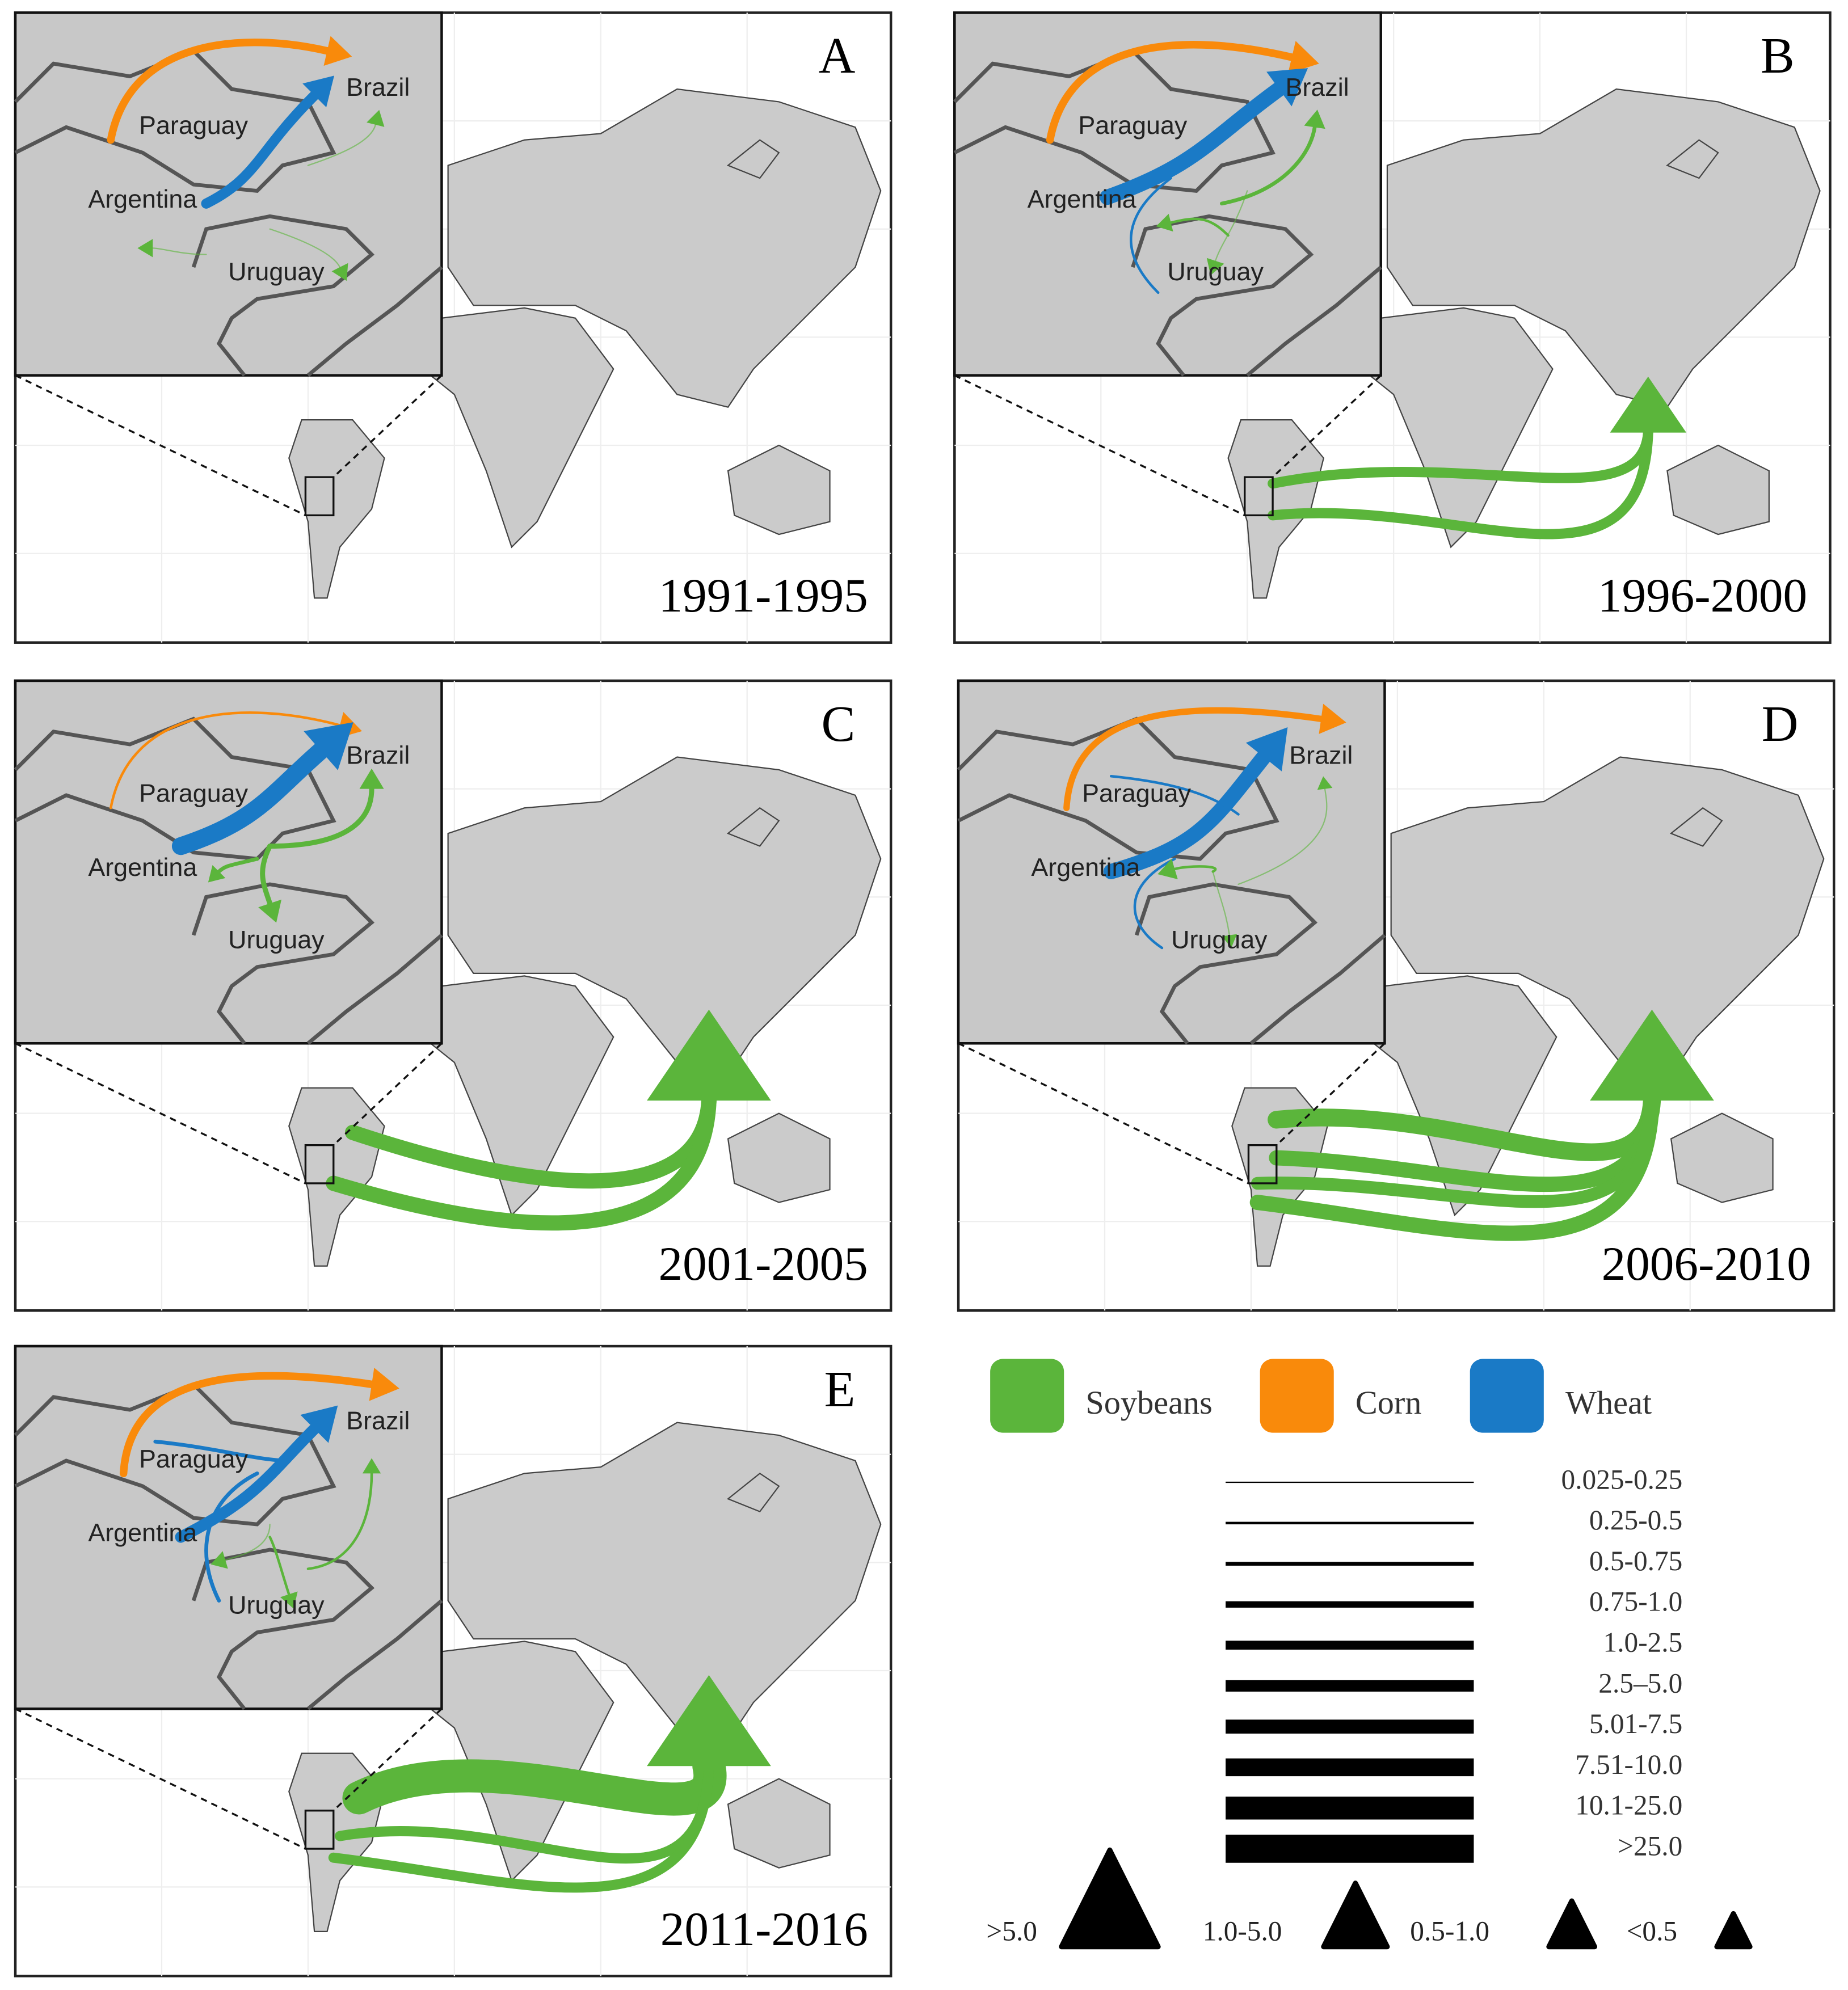  I want to click on width-label: 2.5–5.0, so click(1640, 1682).